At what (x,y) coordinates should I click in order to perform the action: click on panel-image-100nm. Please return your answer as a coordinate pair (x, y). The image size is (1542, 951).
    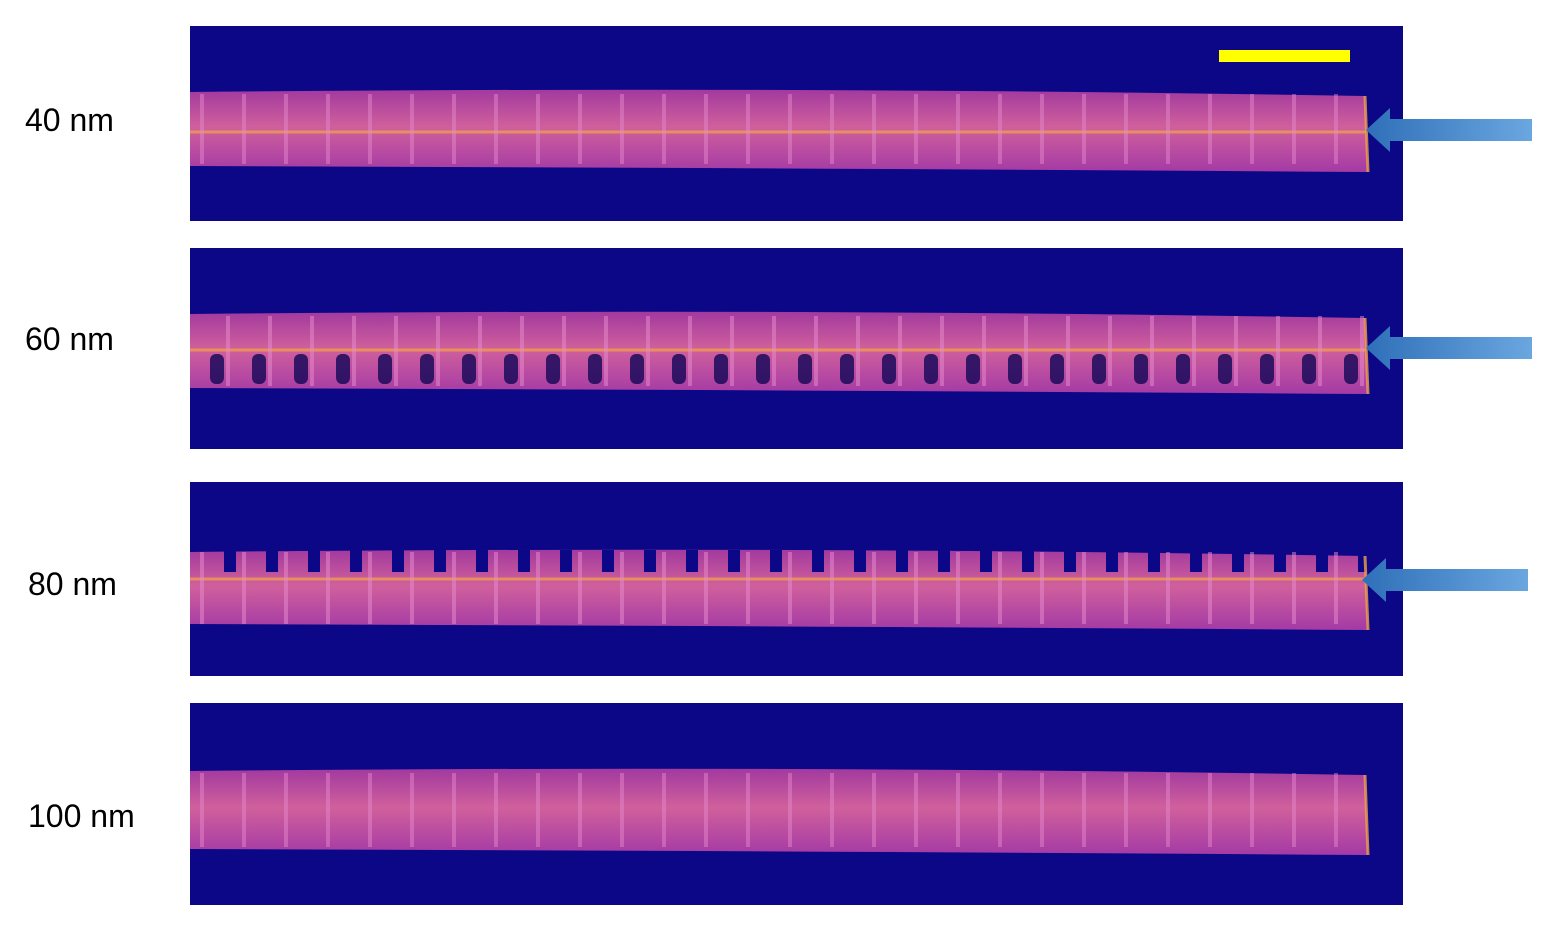
    Looking at the image, I should click on (780, 812).